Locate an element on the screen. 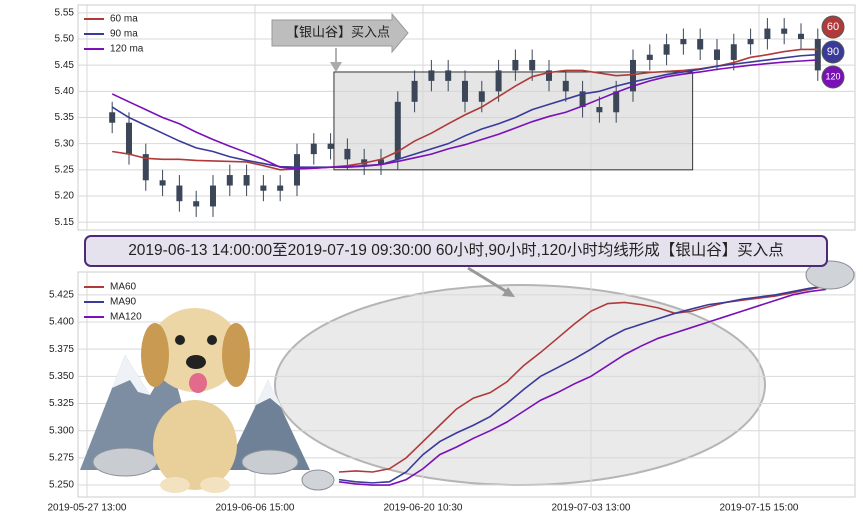 The image size is (863, 520). dog-tongue is located at coordinates (198, 383).